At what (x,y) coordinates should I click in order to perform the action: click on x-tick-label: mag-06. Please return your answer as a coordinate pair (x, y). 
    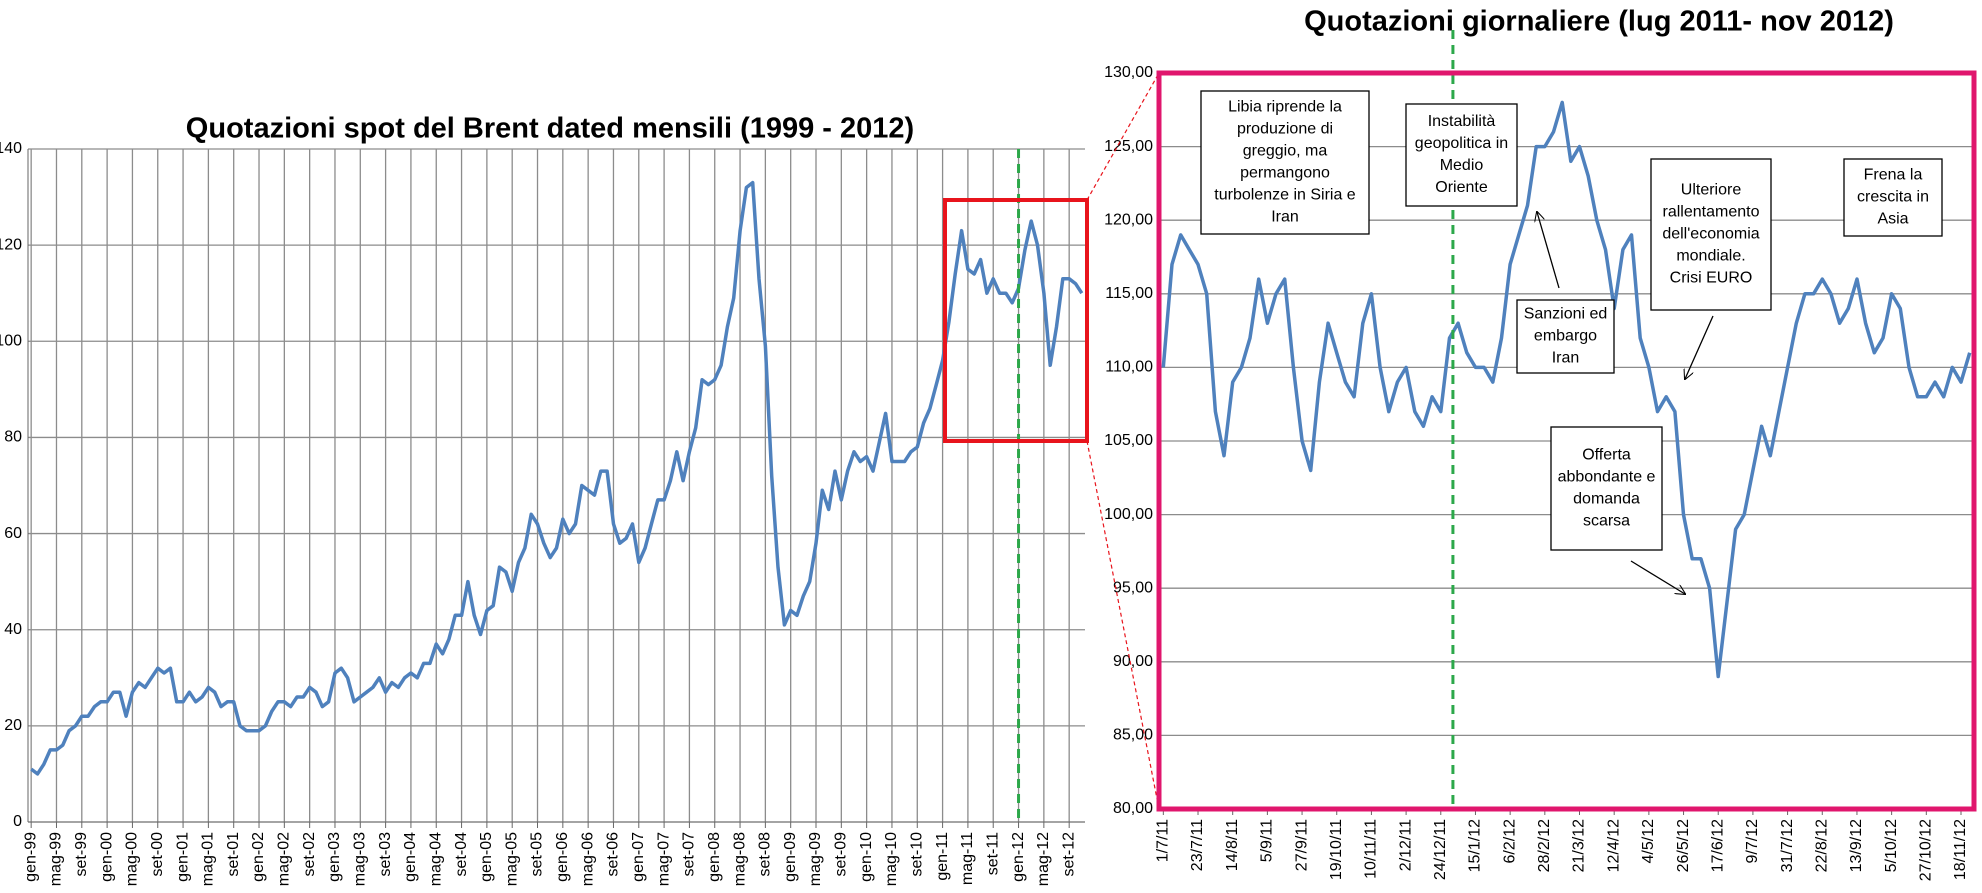
    Looking at the image, I should click on (587, 859).